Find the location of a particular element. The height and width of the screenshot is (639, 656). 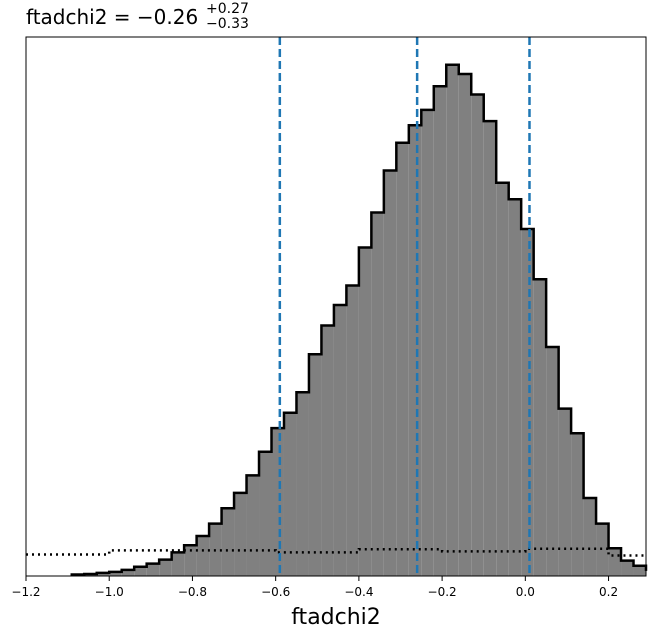

chart-title: ftadchi2 = −0.26 is located at coordinates (112, 17).